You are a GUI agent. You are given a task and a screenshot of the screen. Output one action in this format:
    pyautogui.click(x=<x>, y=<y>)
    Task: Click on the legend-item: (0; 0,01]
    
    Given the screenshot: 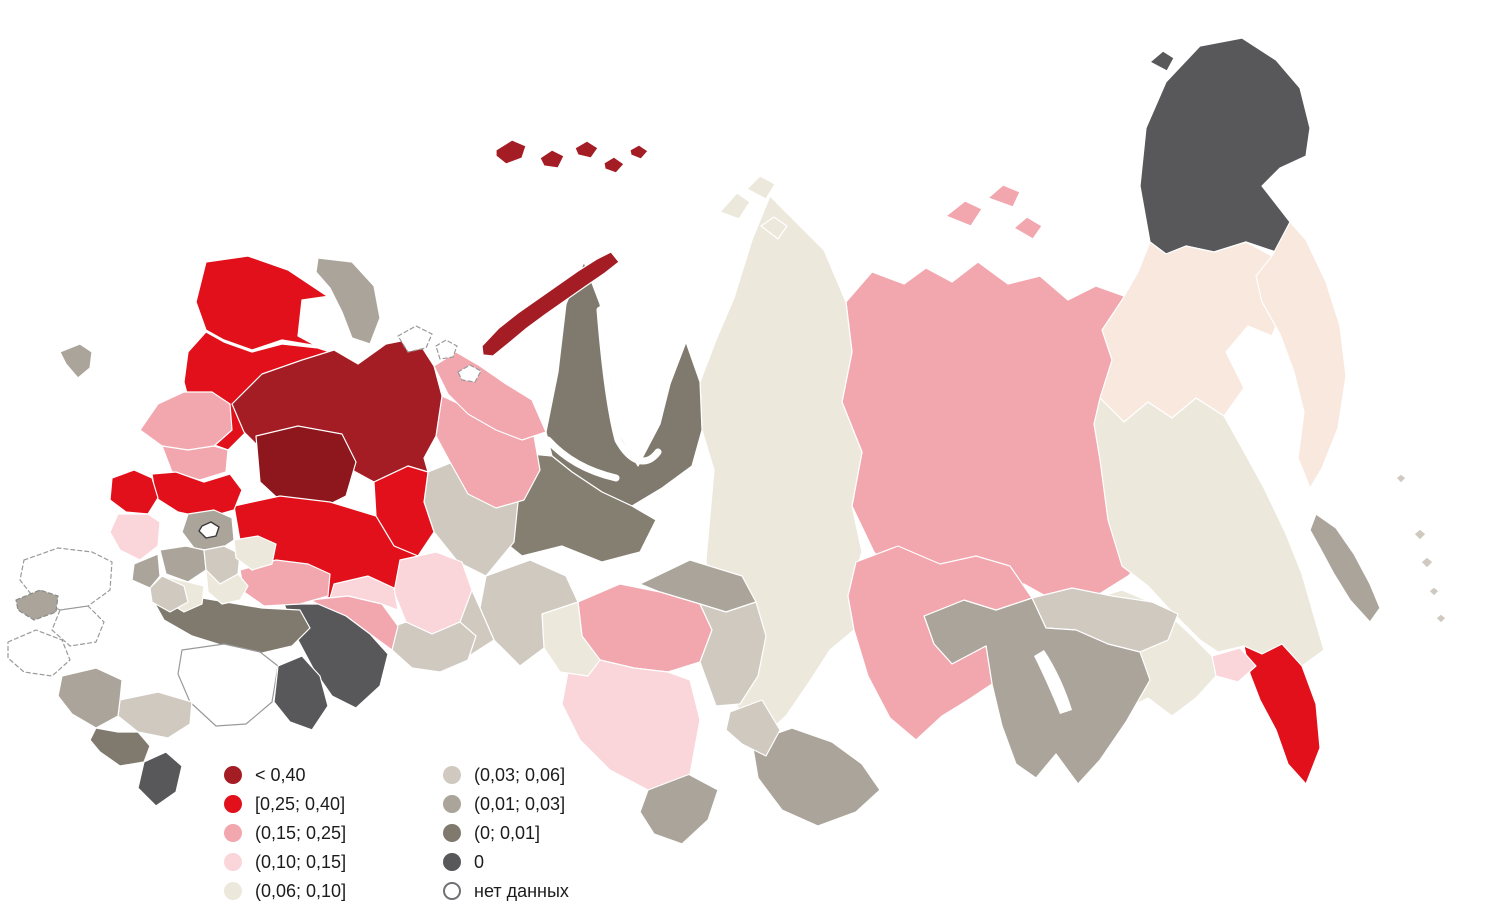 What is the action you would take?
    pyautogui.click(x=506, y=832)
    